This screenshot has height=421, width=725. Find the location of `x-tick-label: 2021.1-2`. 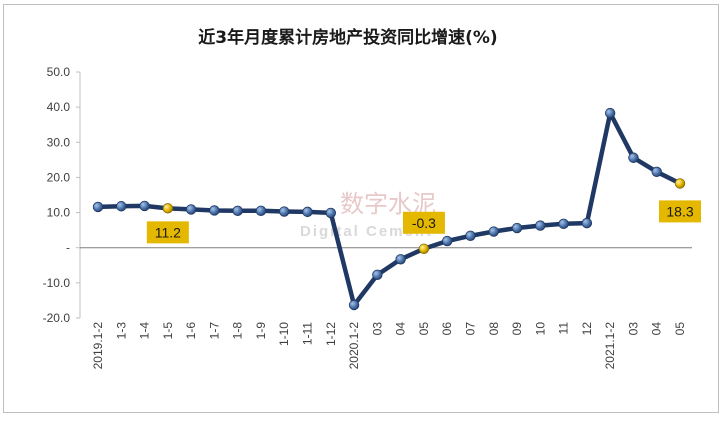

x-tick-label: 2021.1-2 is located at coordinates (610, 346).